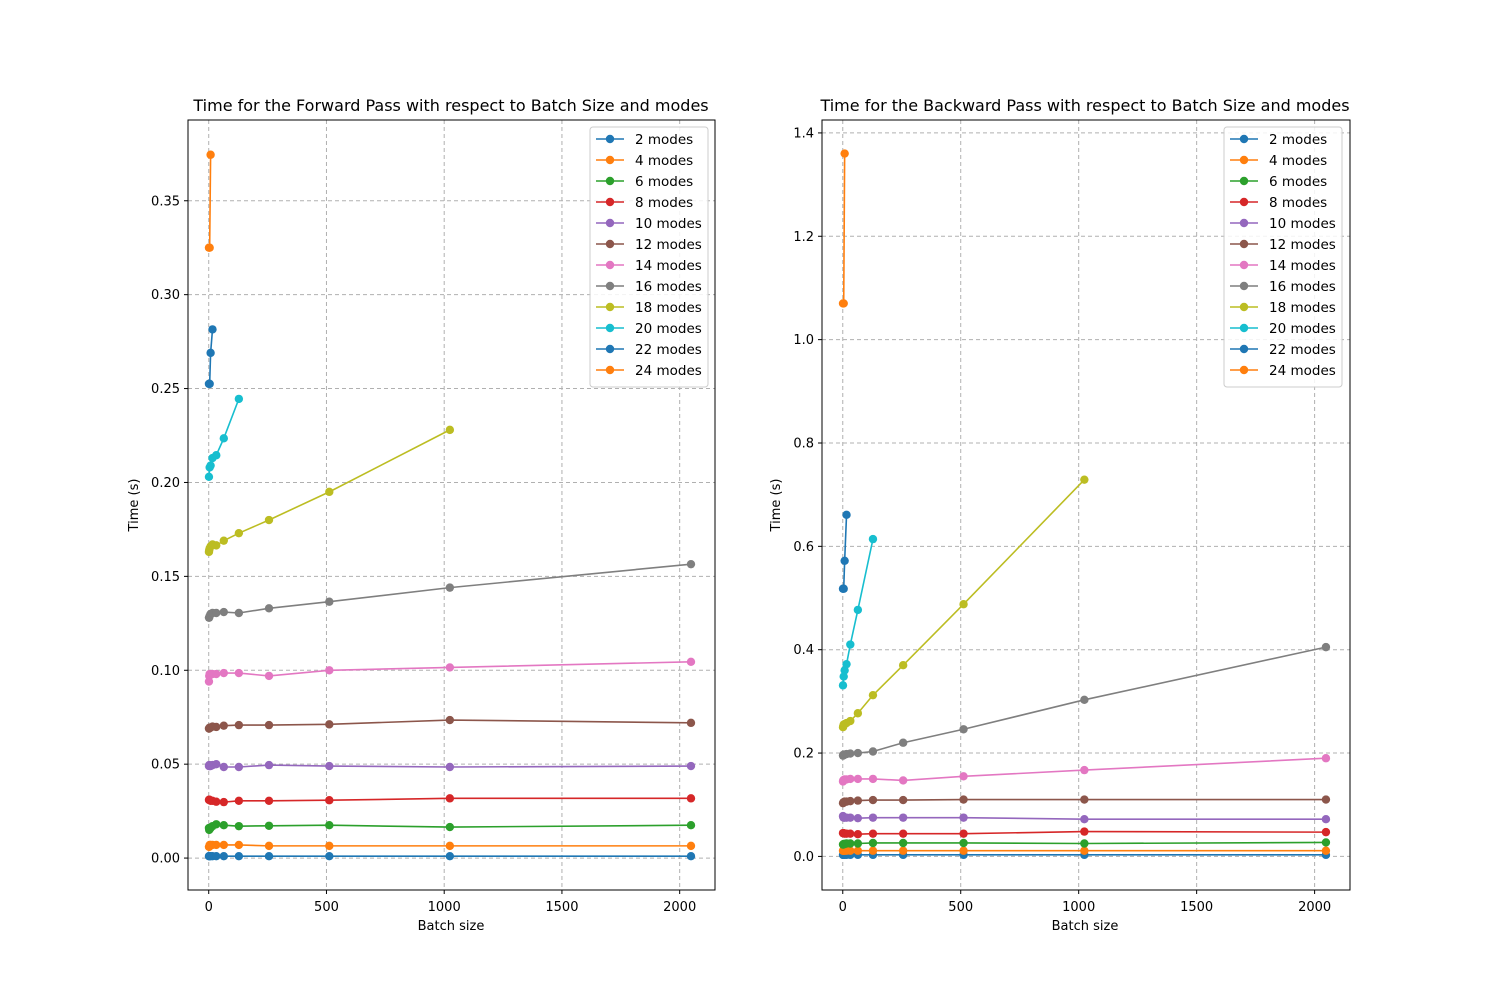 The height and width of the screenshot is (1000, 1500). I want to click on legend-entry: 8 modes, so click(644, 203).